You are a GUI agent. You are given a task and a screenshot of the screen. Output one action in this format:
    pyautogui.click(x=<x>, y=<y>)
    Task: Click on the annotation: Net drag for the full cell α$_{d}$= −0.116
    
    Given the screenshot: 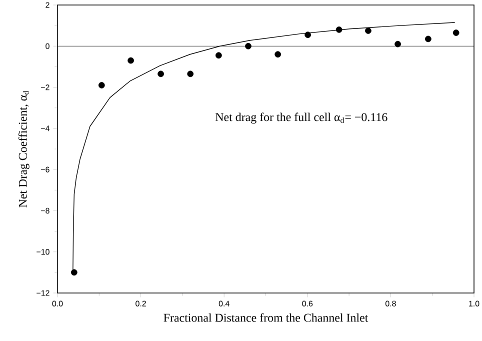 What is the action you would take?
    pyautogui.click(x=301, y=118)
    